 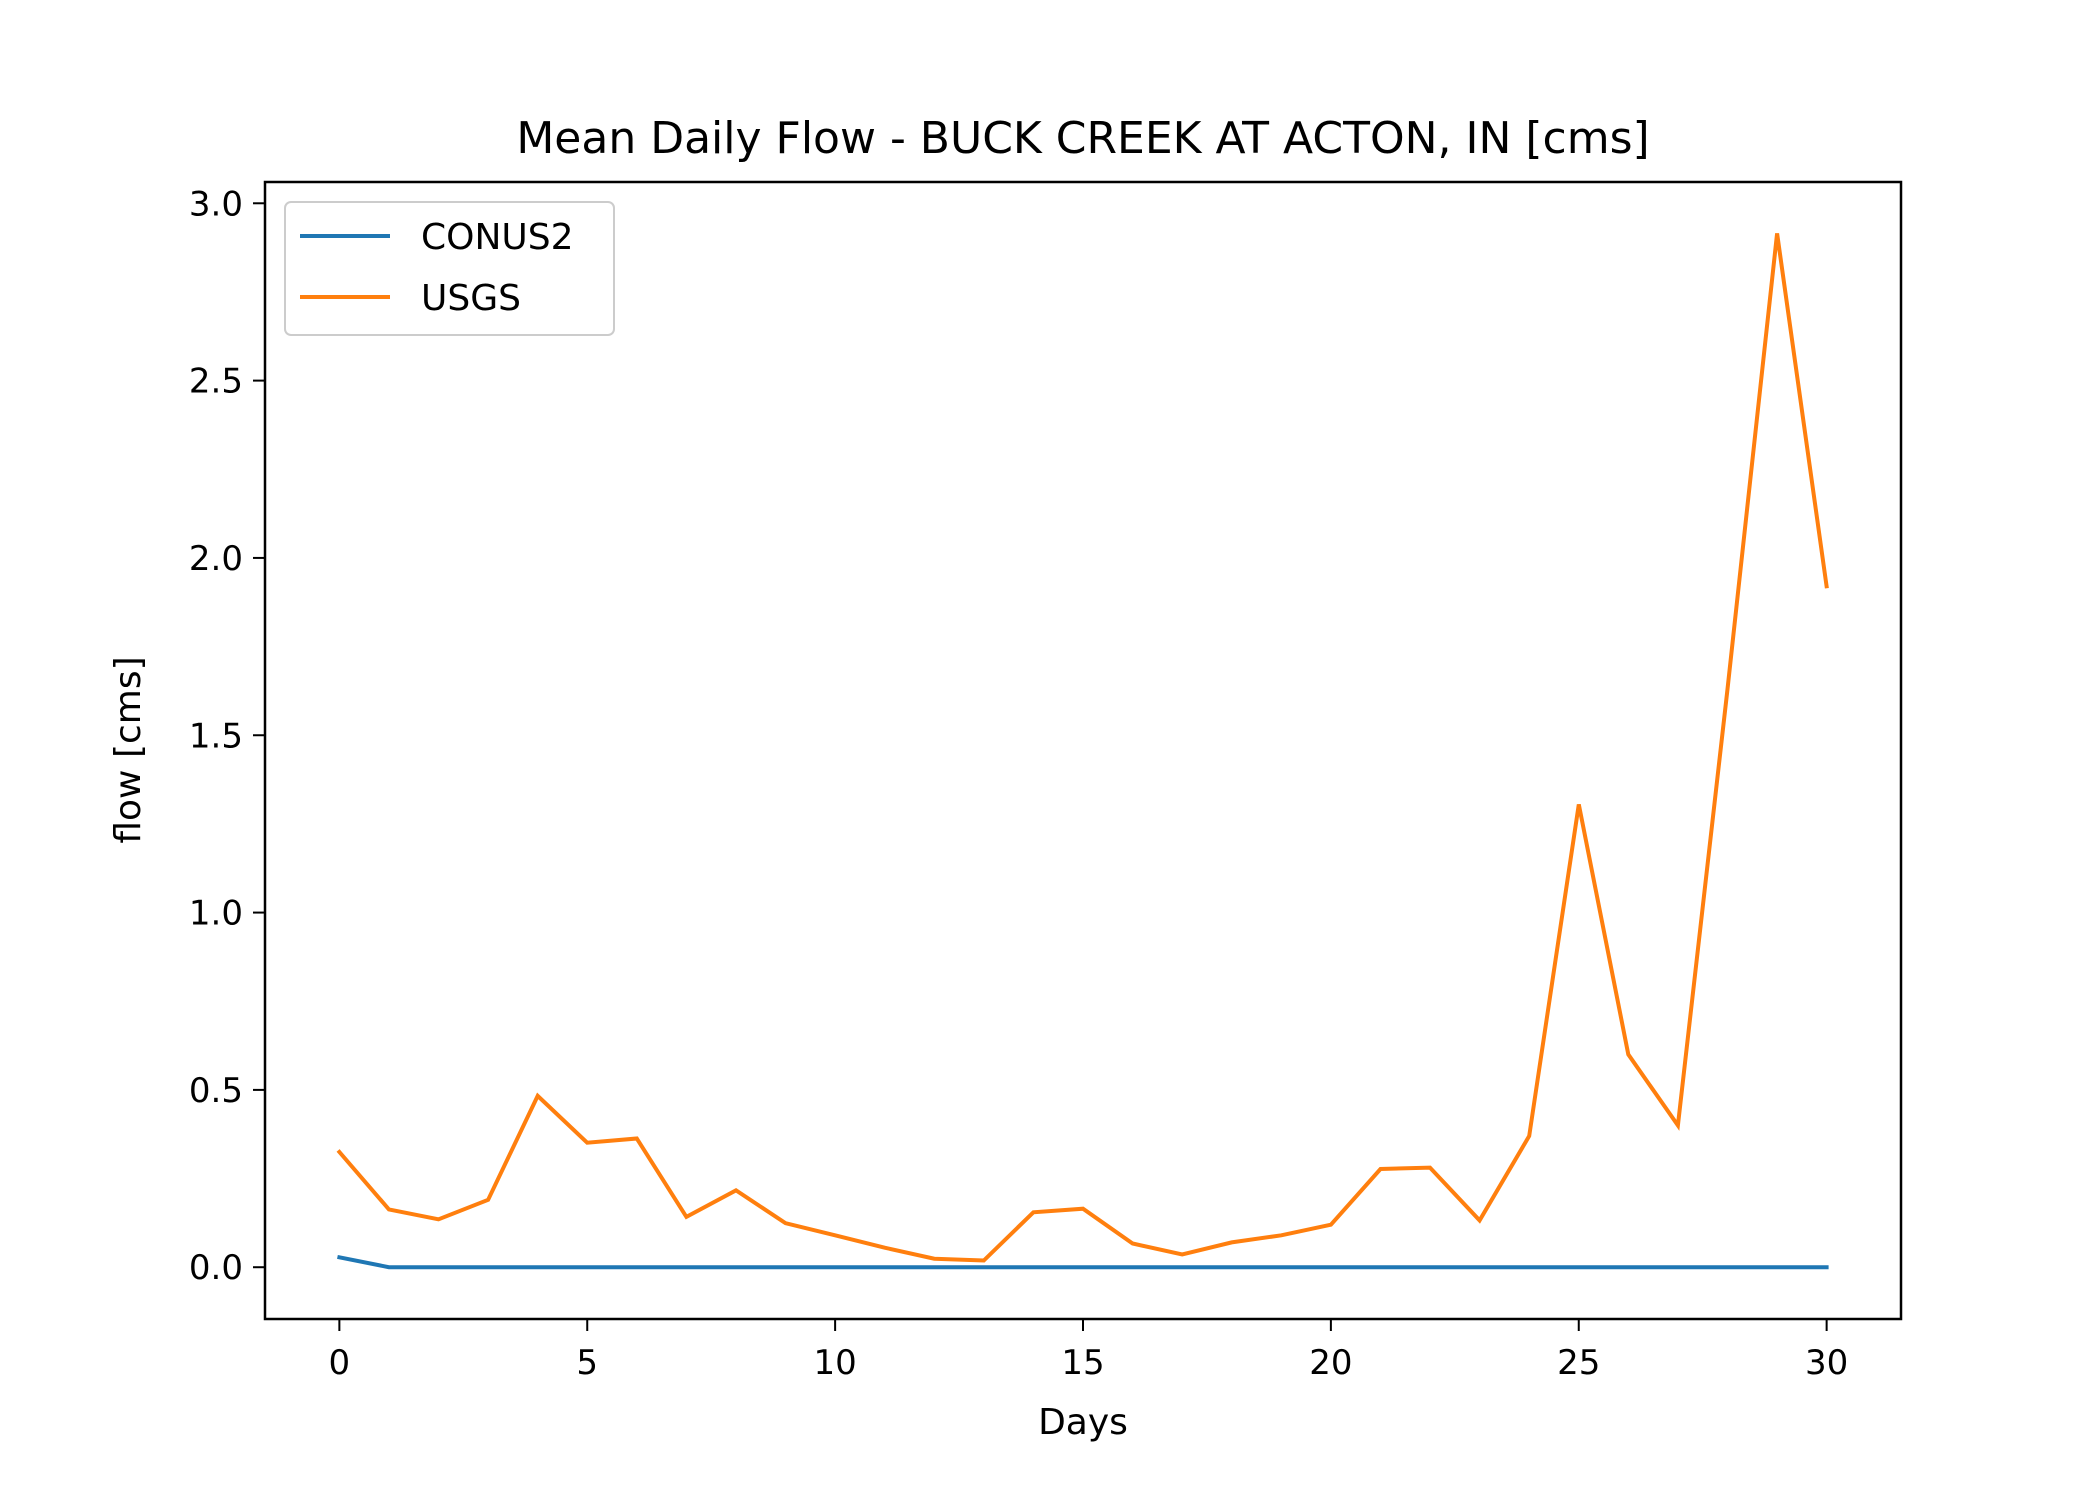 What do you see at coordinates (216, 914) in the screenshot?
I see `y-tick-label: 1.0` at bounding box center [216, 914].